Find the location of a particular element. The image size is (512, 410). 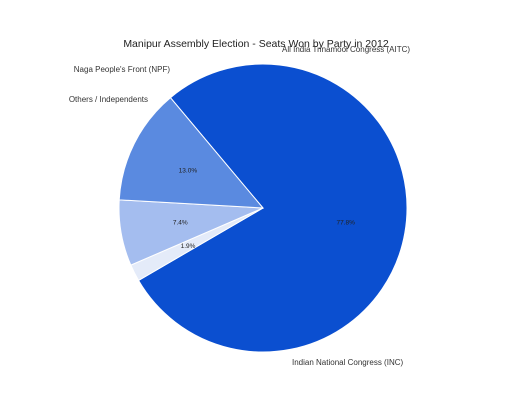

slice-percent-label: 1.9% is located at coordinates (188, 246).